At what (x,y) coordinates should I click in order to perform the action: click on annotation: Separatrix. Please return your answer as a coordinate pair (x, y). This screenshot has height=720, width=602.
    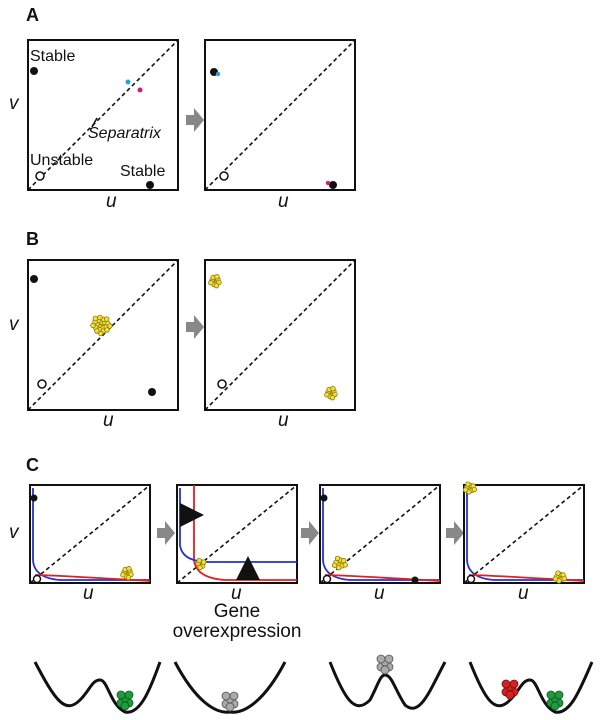
    Looking at the image, I should click on (125, 133).